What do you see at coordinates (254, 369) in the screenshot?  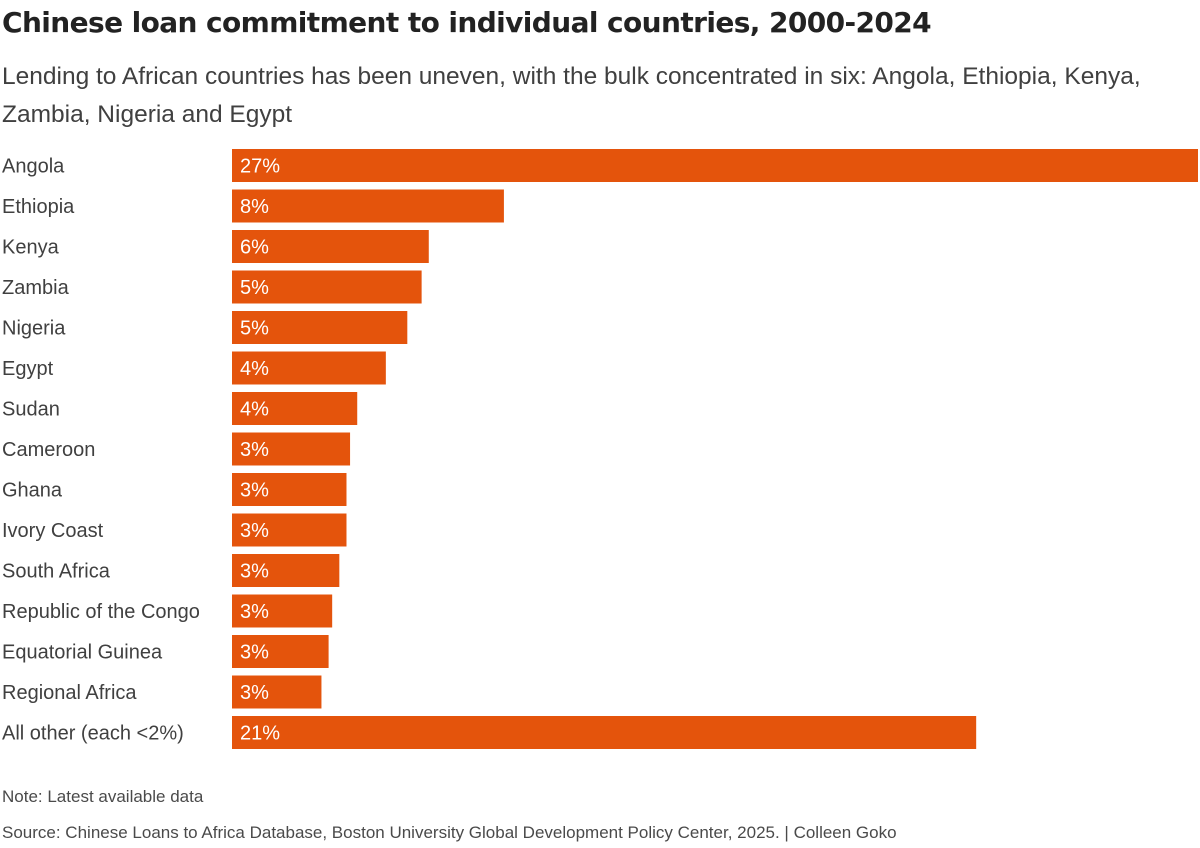 I see `value-label-egypt: 4%` at bounding box center [254, 369].